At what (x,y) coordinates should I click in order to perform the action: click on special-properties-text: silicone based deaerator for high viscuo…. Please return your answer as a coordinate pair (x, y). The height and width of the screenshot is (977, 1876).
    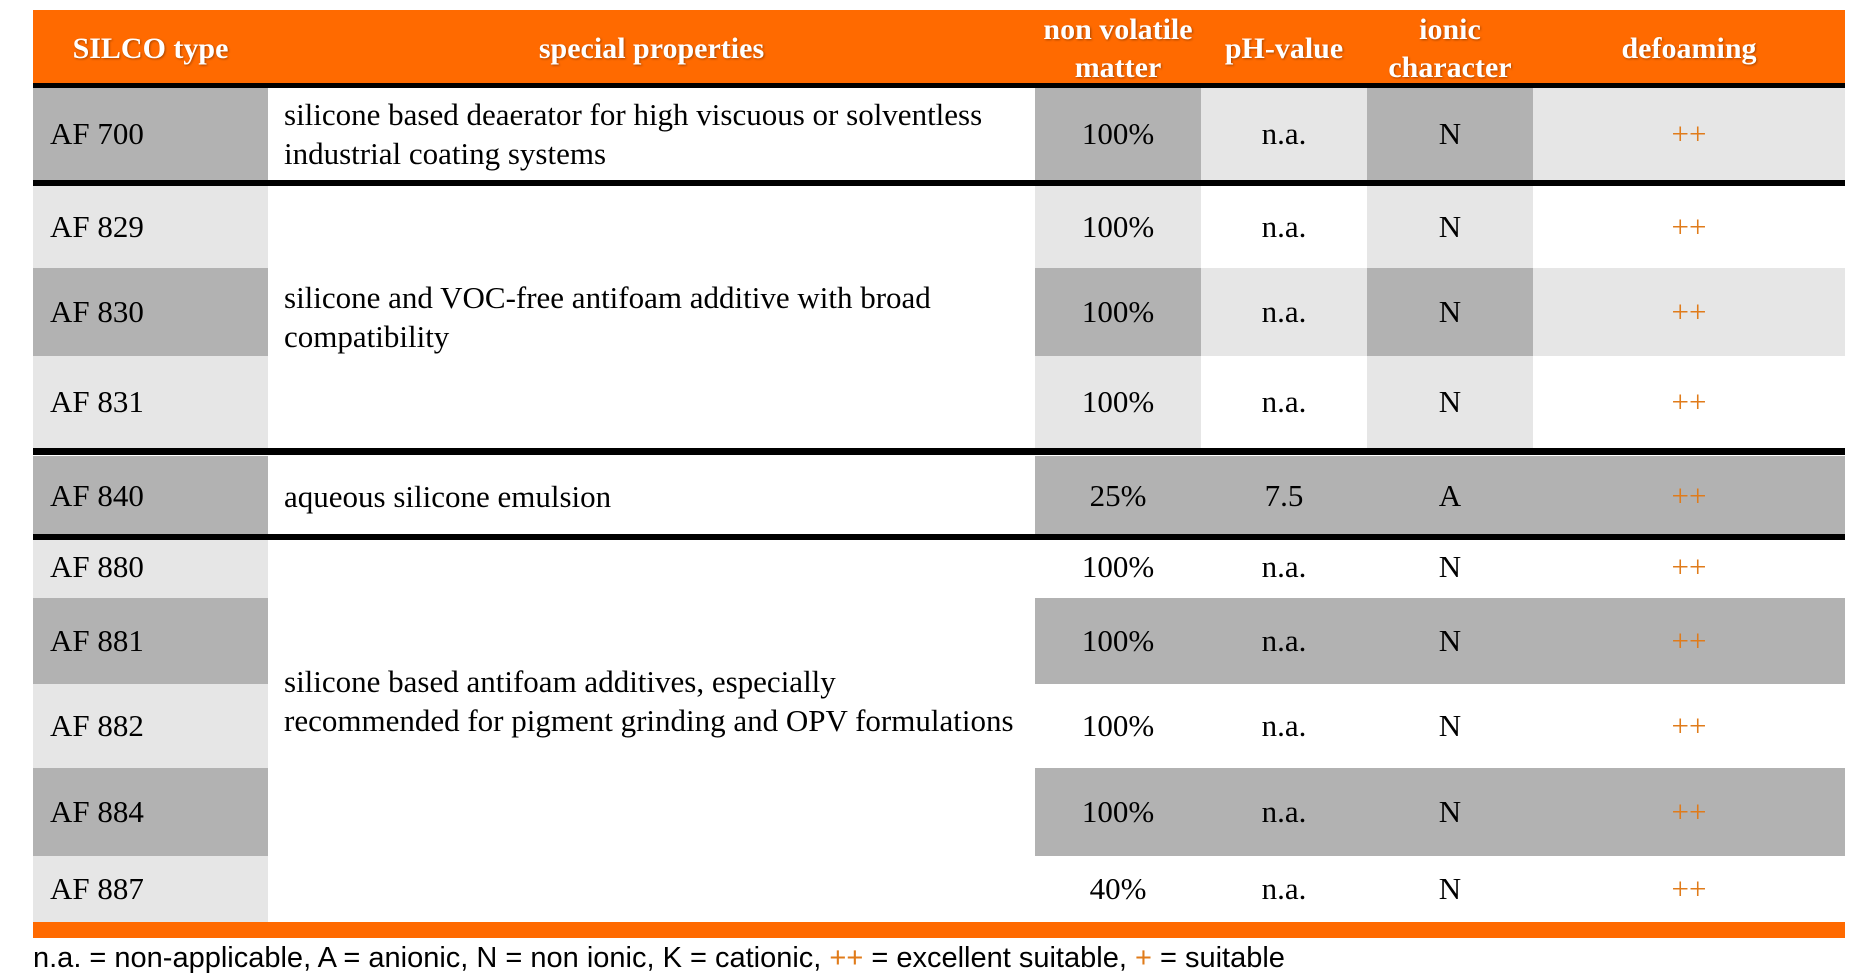
    Looking at the image, I should click on (633, 134).